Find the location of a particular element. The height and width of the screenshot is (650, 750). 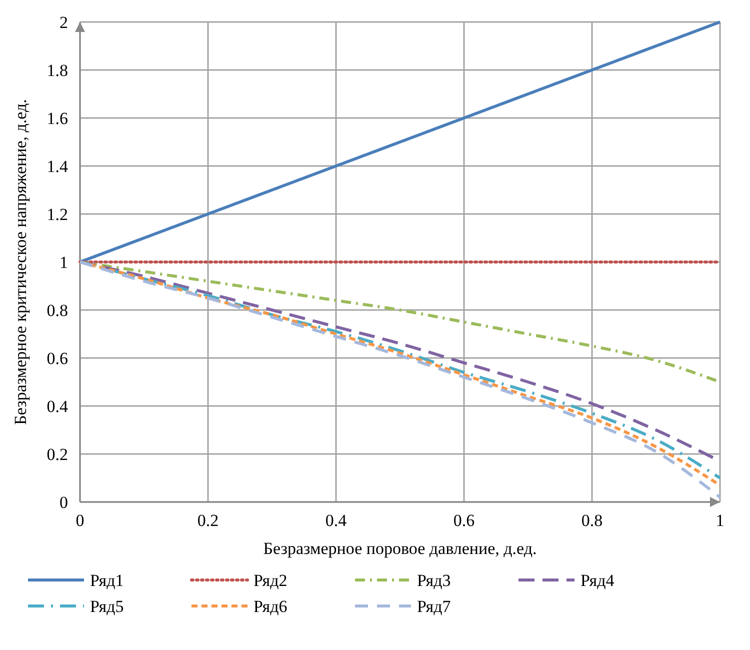

x-tick-label: 0.8 is located at coordinates (592, 520).